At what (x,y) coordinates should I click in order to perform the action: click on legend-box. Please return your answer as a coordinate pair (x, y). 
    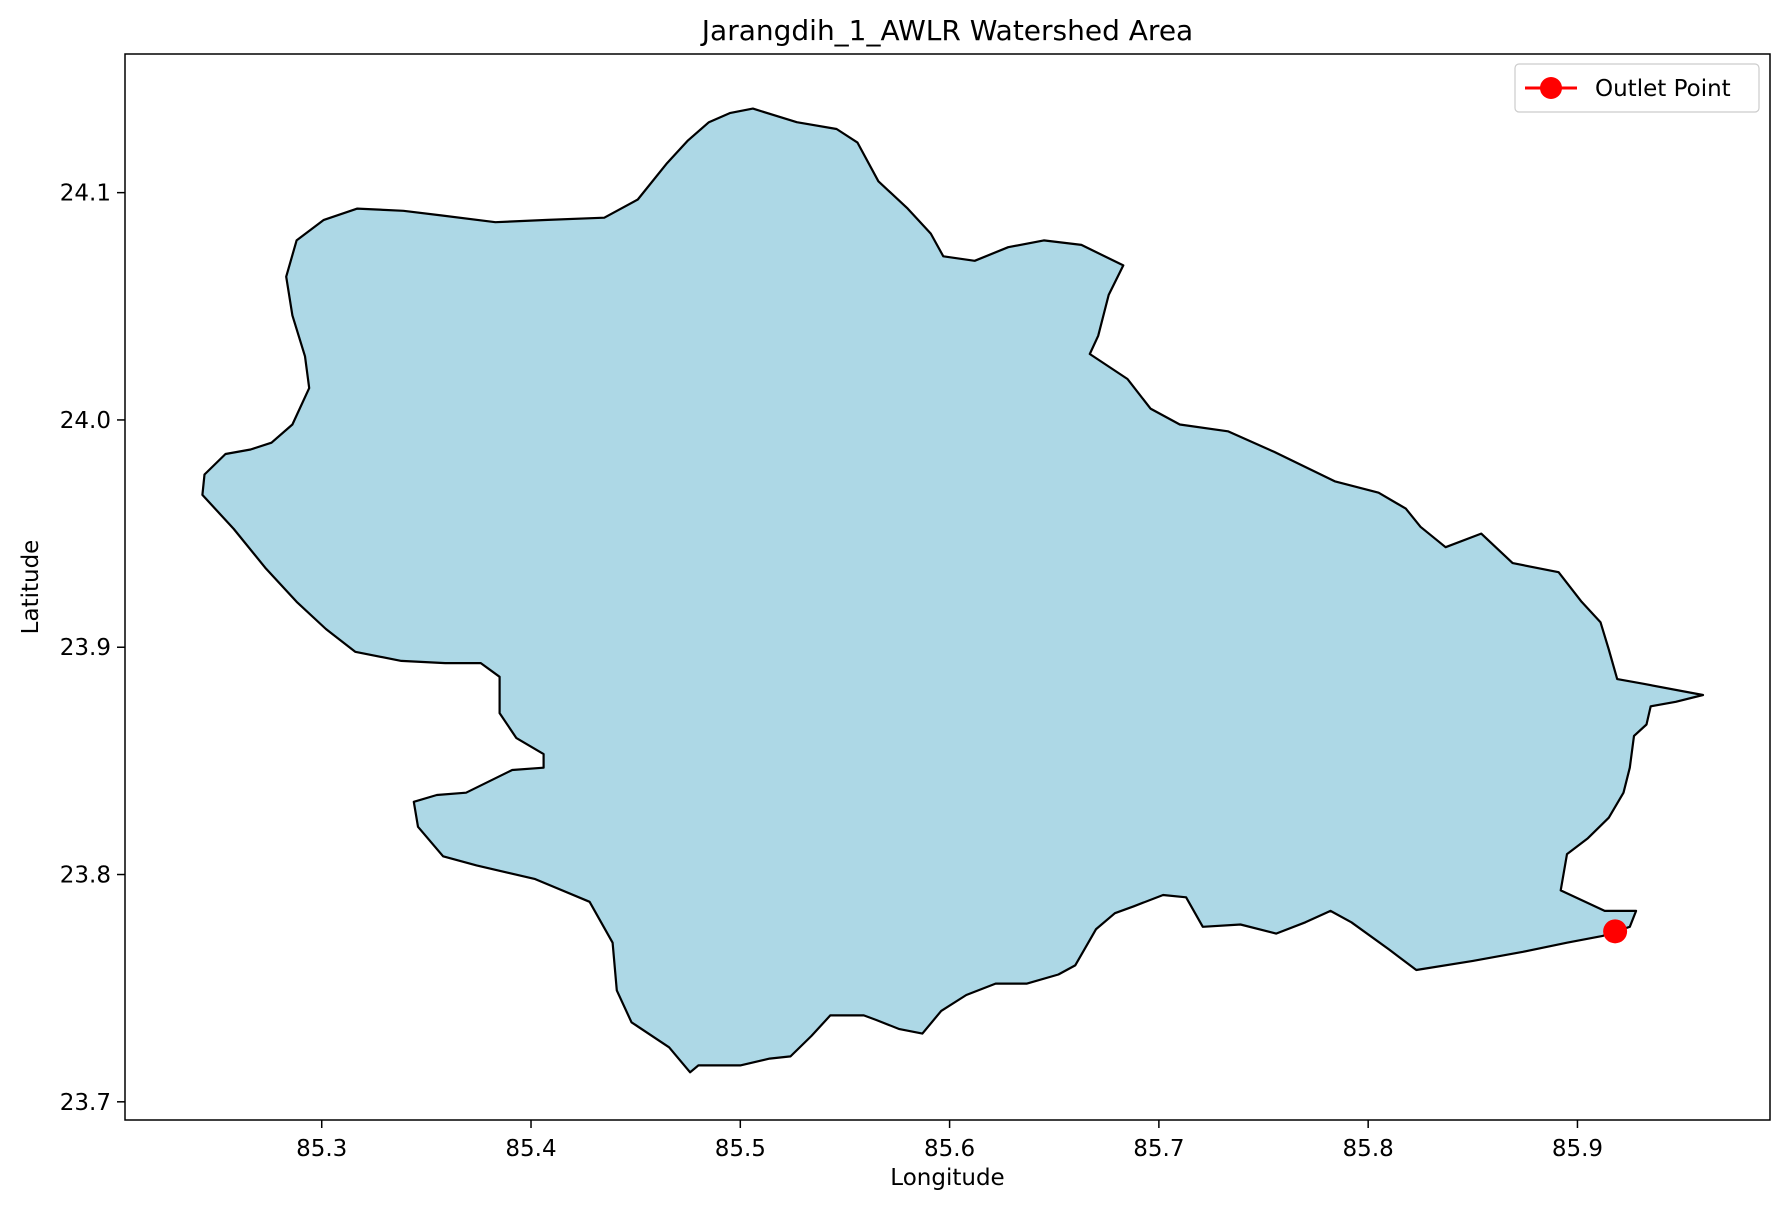
    Looking at the image, I should click on (1637, 88).